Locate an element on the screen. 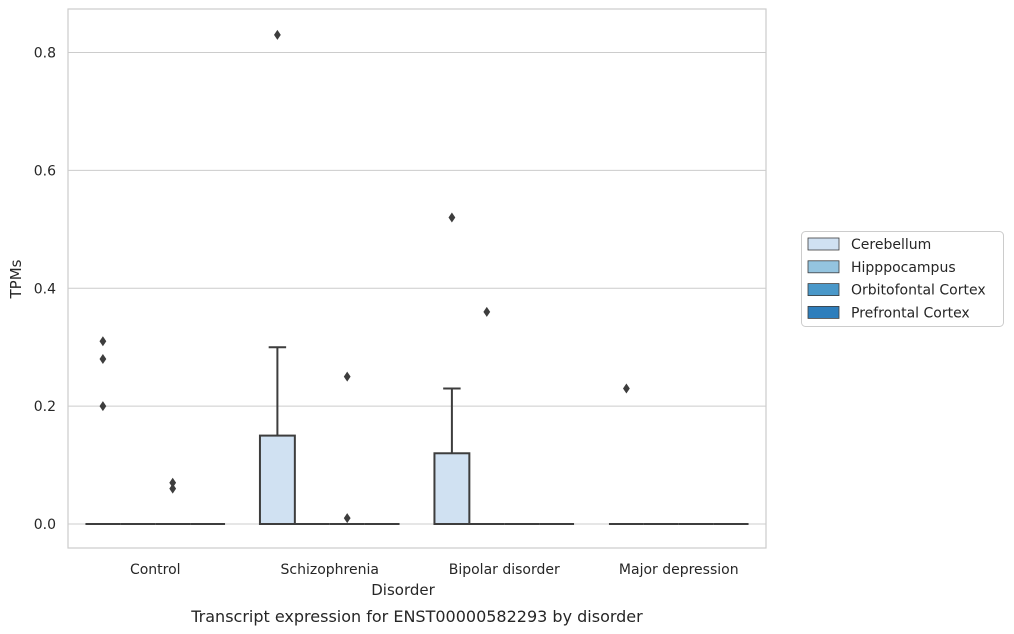  y-tick-label: 0.2 is located at coordinates (45, 407).